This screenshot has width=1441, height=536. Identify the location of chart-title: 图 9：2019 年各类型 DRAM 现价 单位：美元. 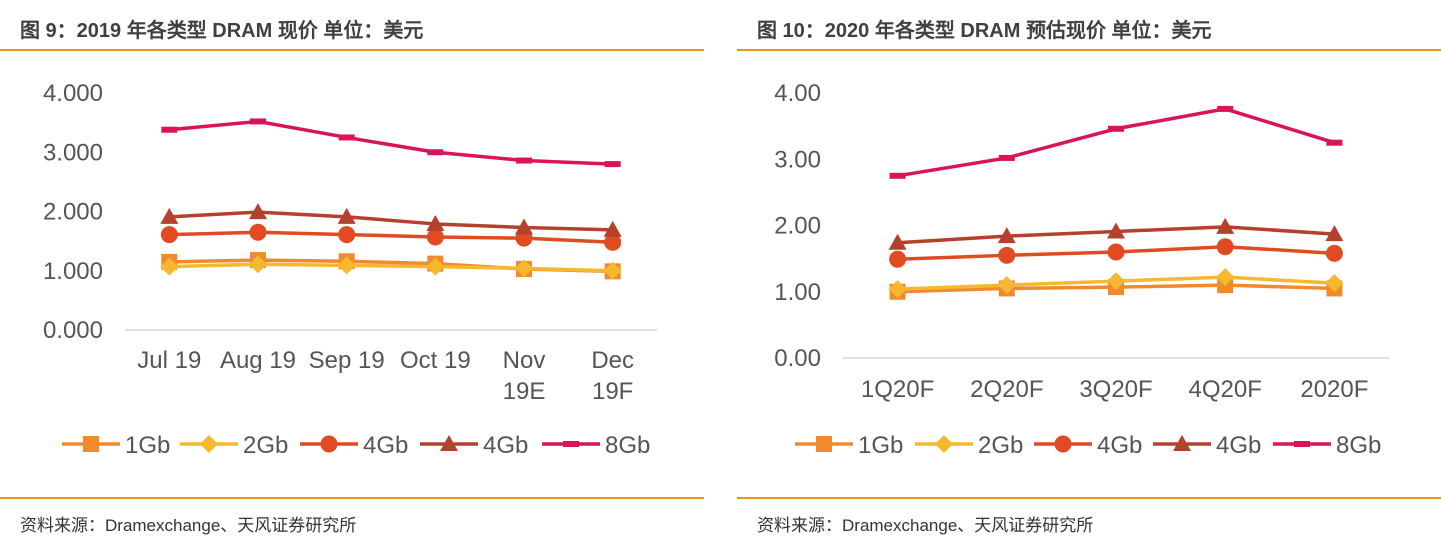
(222, 31).